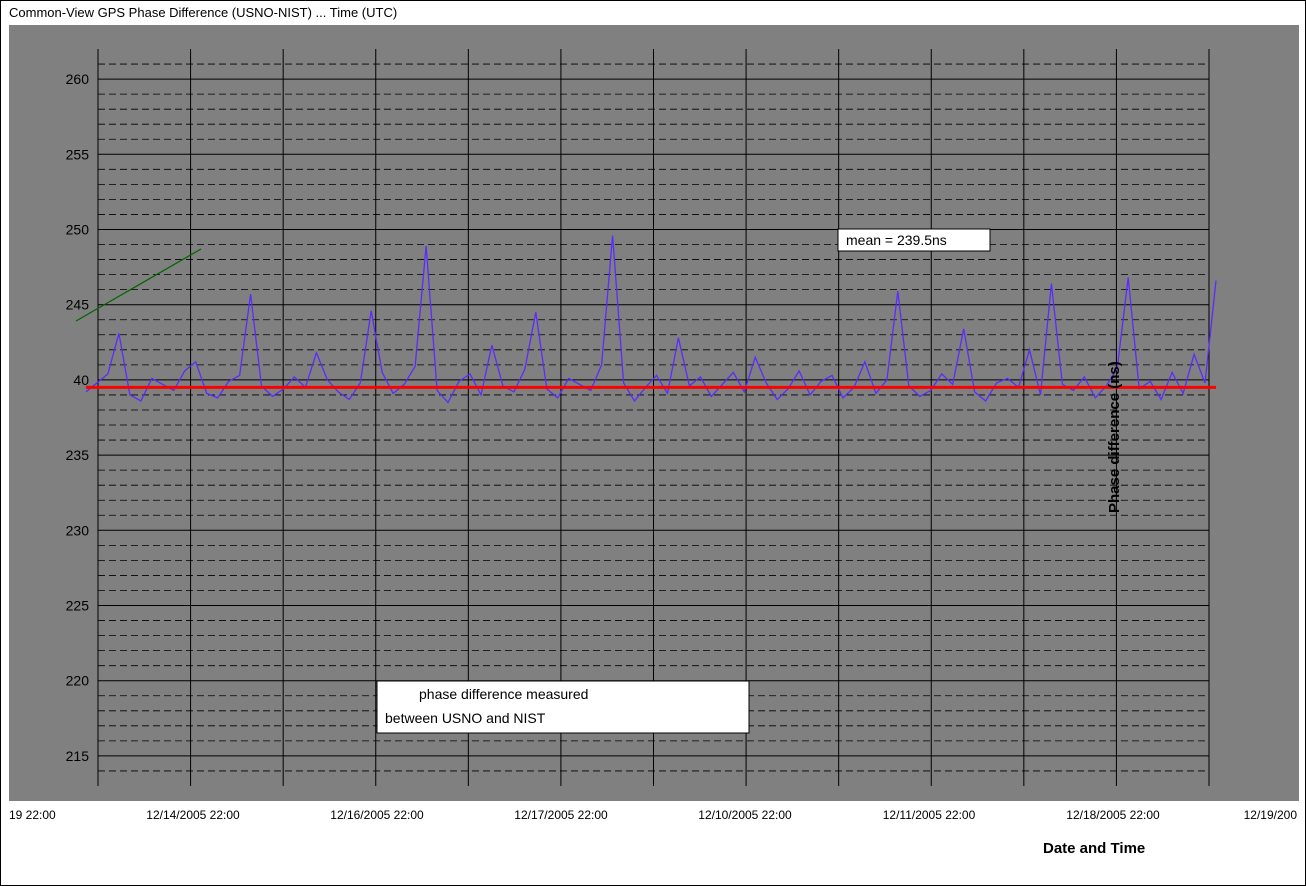 This screenshot has width=1306, height=886. What do you see at coordinates (561, 815) in the screenshot?
I see `x-tick-label: 12/17/2005 22:00` at bounding box center [561, 815].